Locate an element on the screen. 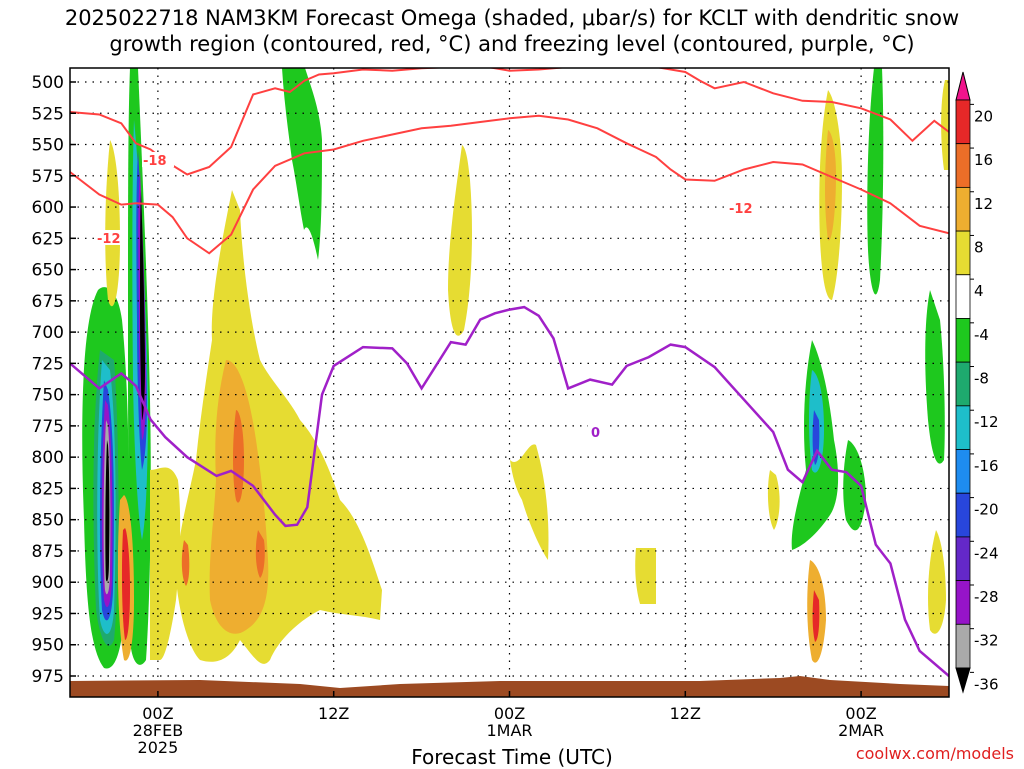 This screenshot has height=769, width=1024. y-tick-label: 600 is located at coordinates (48, 208).